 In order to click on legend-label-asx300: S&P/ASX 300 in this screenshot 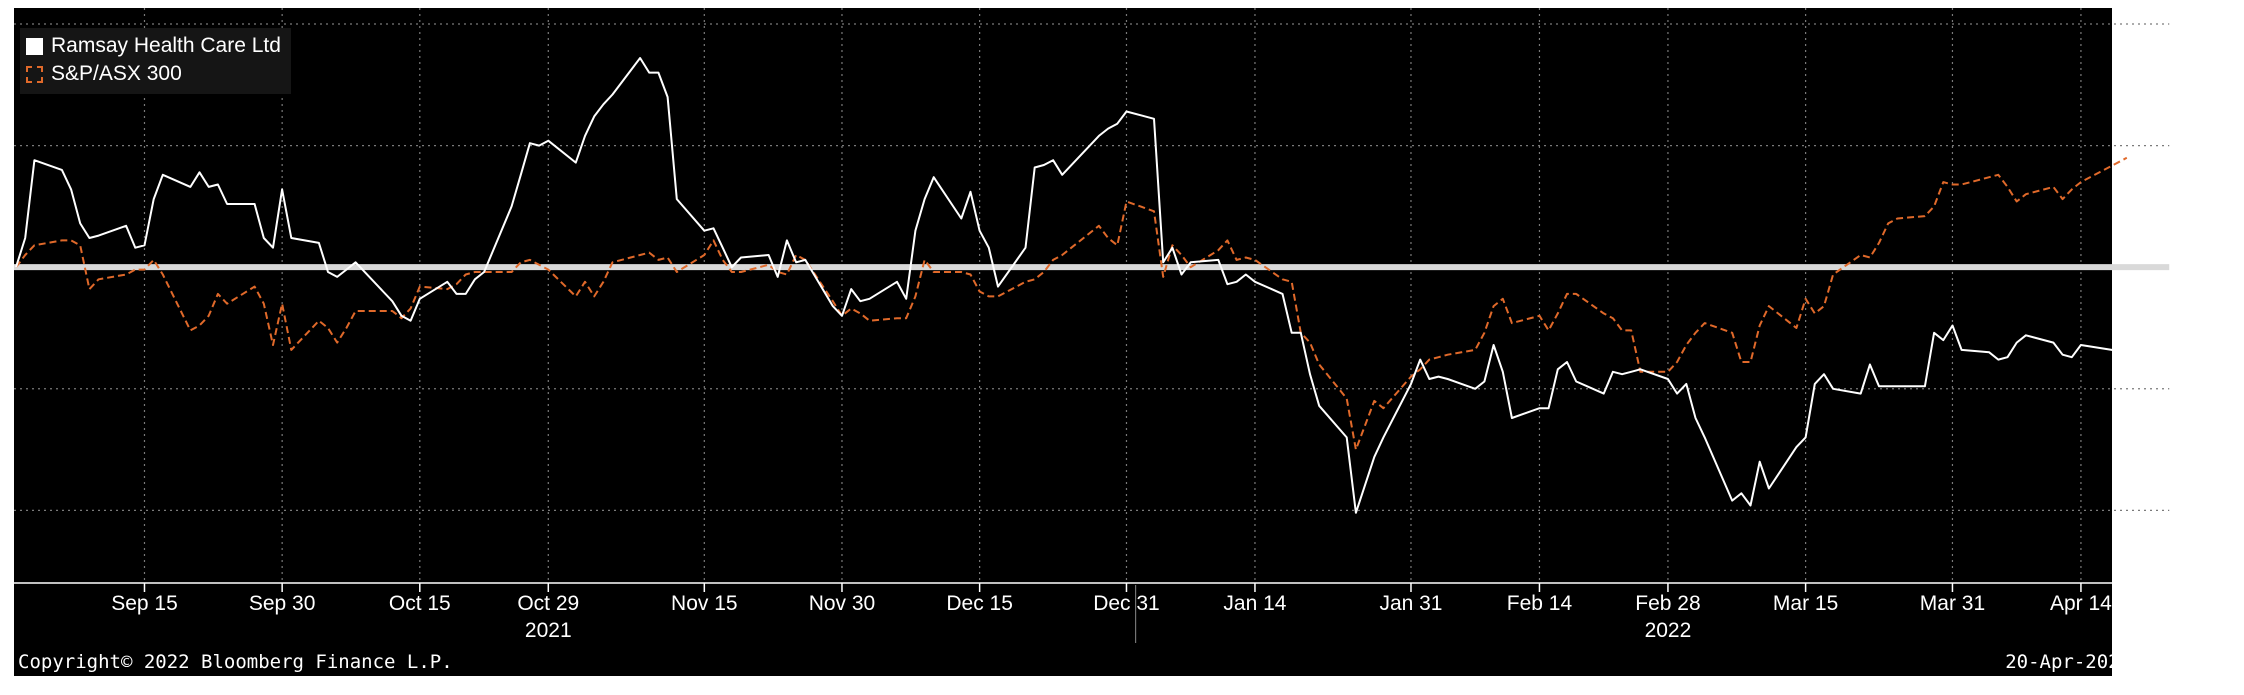, I will do `click(116, 73)`.